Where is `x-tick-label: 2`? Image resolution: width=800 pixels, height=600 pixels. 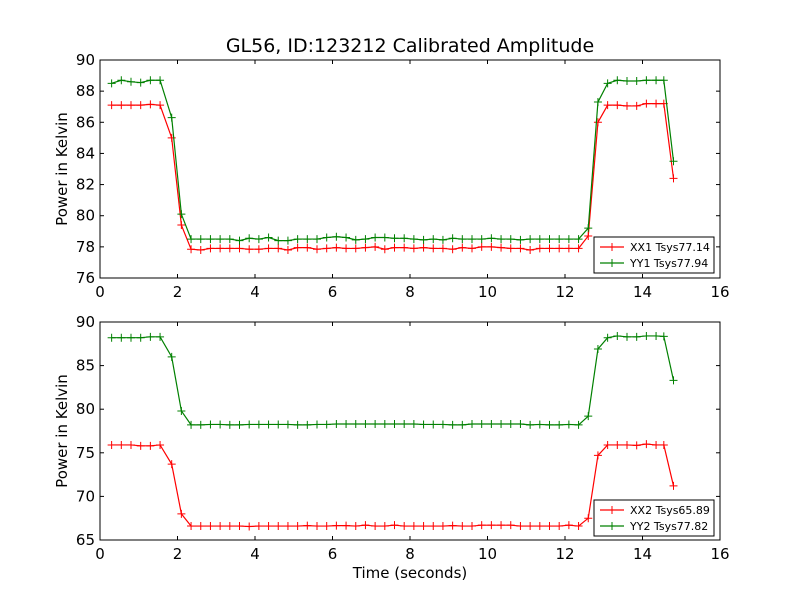
x-tick-label: 2 is located at coordinates (178, 554).